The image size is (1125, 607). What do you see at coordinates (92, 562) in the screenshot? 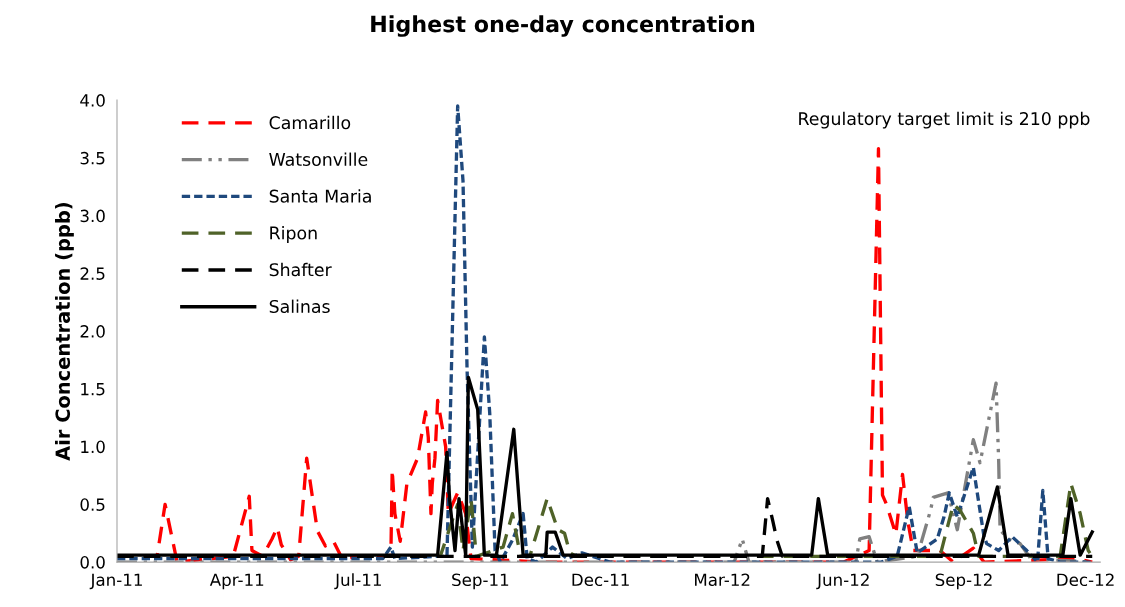
I see `y-tick-label: 0.0` at bounding box center [92, 562].